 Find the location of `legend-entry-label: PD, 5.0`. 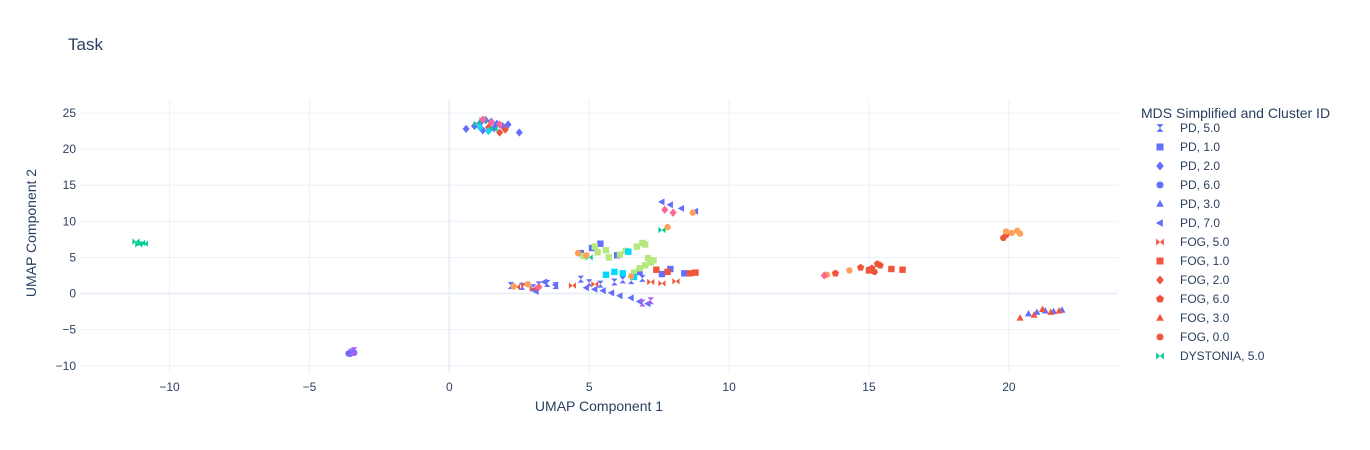

legend-entry-label: PD, 5.0 is located at coordinates (1200, 128).